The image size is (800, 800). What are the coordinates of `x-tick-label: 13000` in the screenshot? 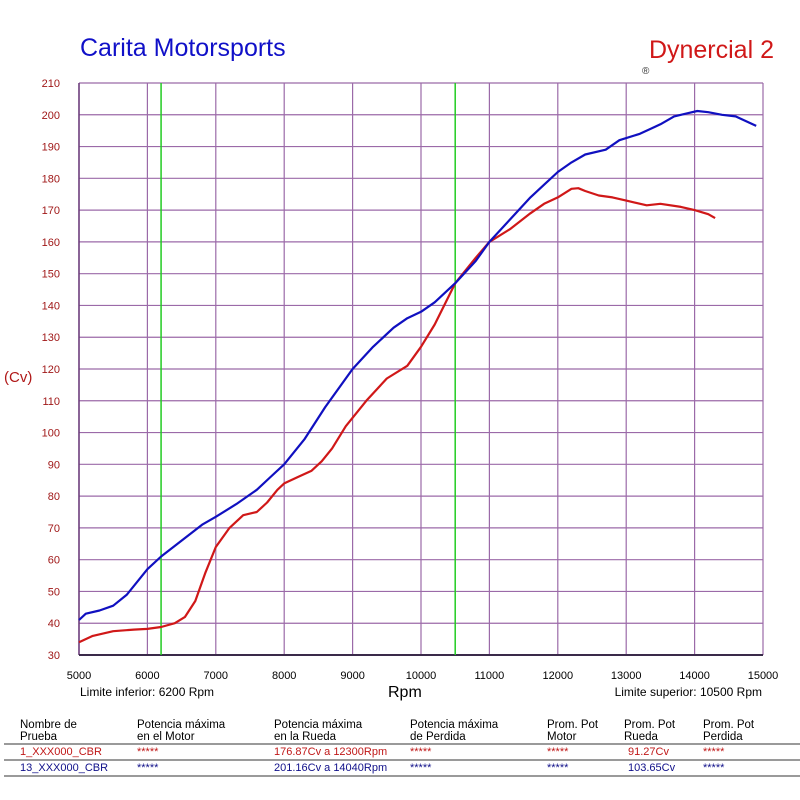 It's located at (626, 676).